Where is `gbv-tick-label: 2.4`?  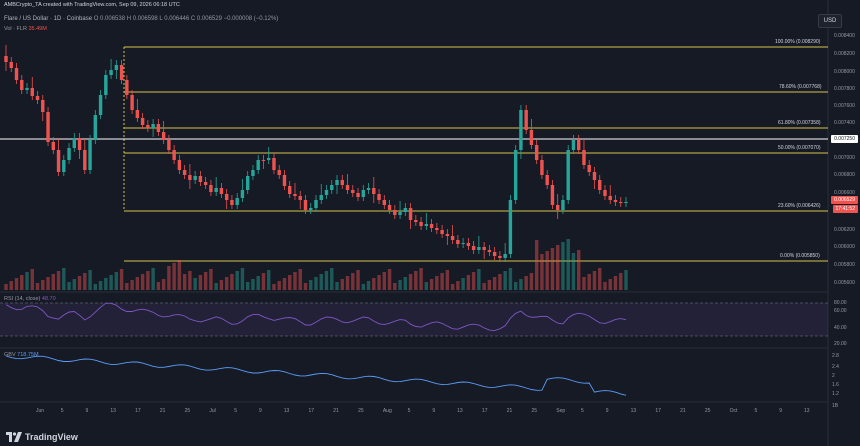
gbv-tick-label: 2.4 is located at coordinates (835, 367).